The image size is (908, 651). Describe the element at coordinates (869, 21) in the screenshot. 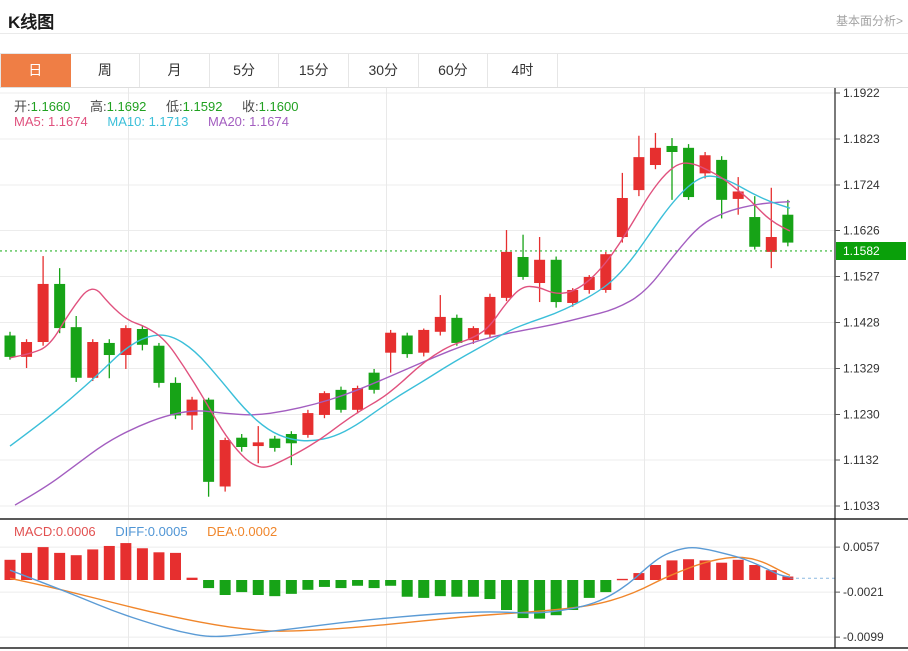

I see `fundamental-analysis-link: 基本面分析>` at that location.